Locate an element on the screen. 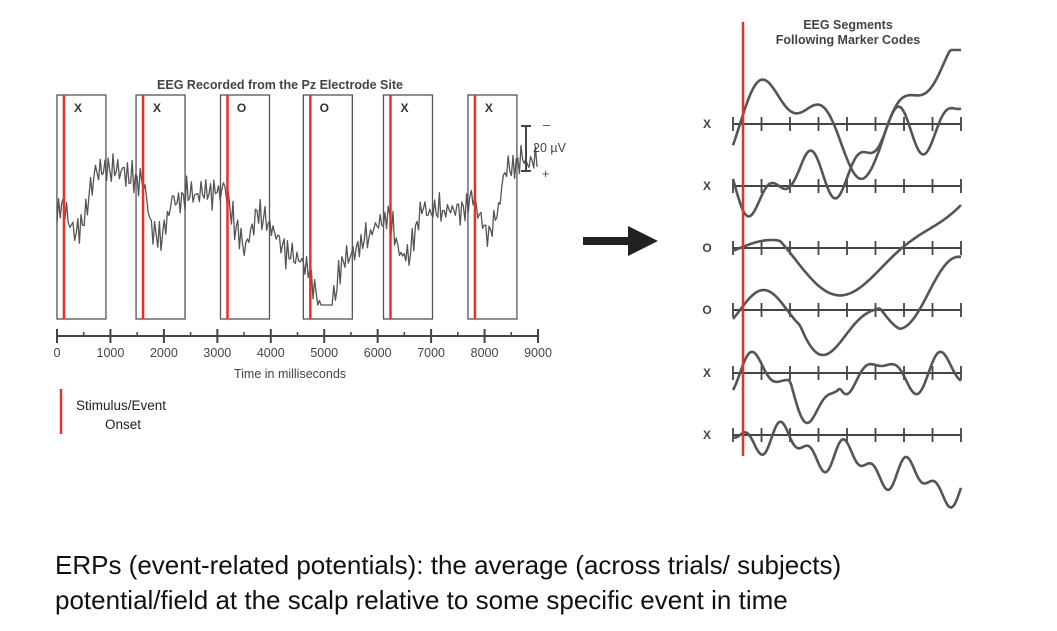  x-tick-label: 6000 is located at coordinates (378, 353).